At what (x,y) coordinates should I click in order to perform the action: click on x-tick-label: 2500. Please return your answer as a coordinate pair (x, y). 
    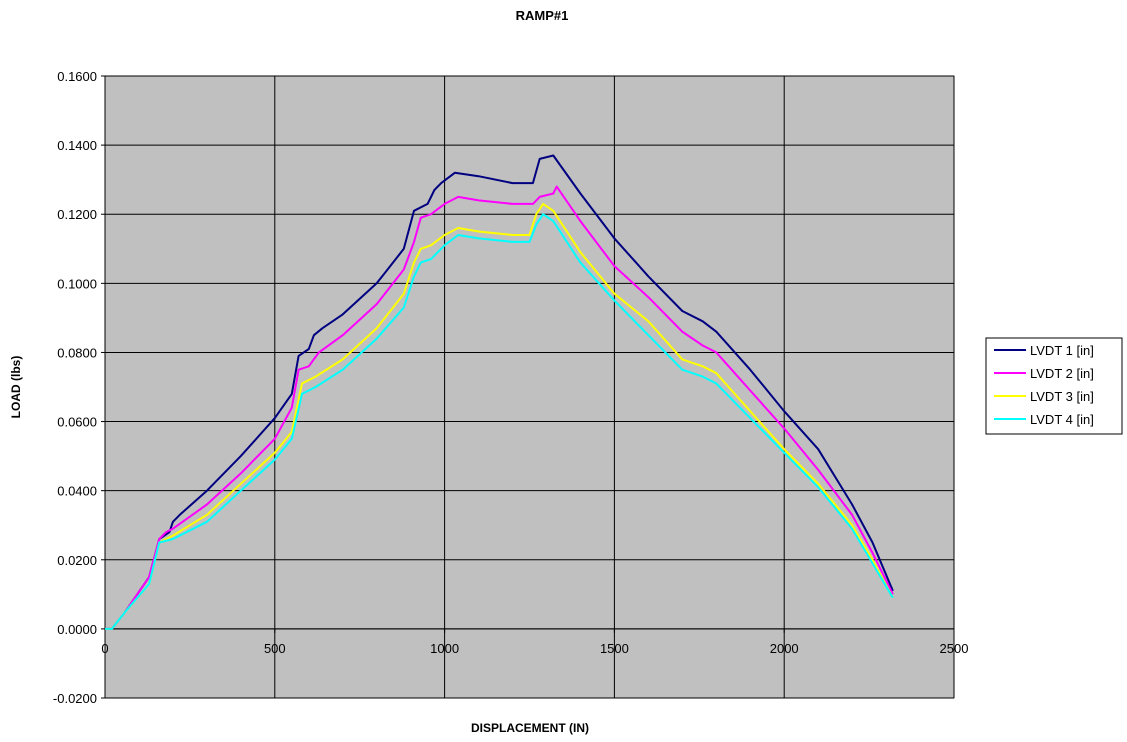
    Looking at the image, I should click on (954, 648).